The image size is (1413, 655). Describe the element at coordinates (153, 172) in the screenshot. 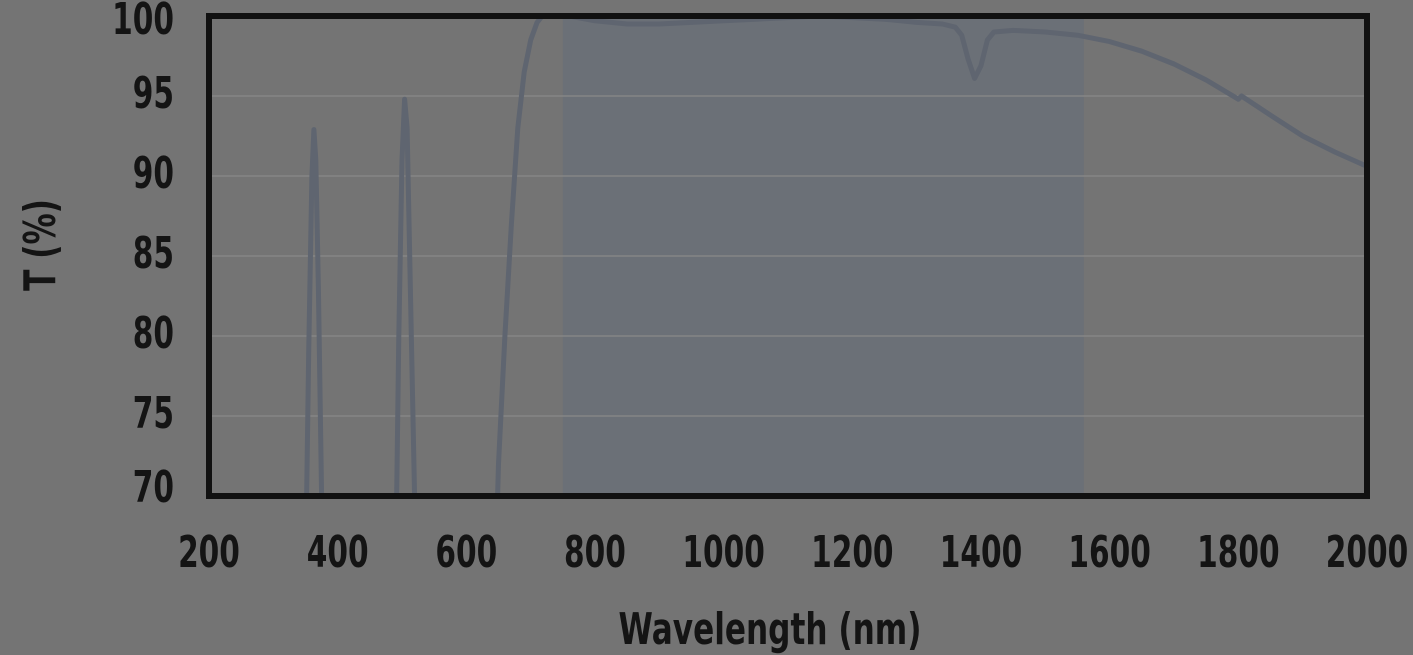

I see `y-tick-label-90: 90` at that location.